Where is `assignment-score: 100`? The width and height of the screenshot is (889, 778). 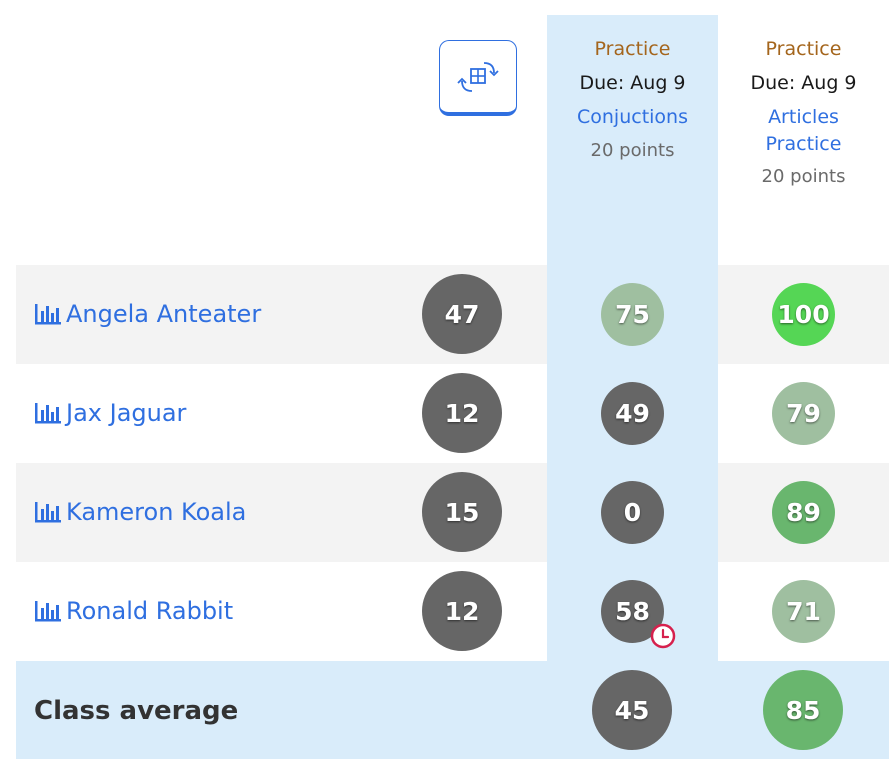 assignment-score: 100 is located at coordinates (803, 314).